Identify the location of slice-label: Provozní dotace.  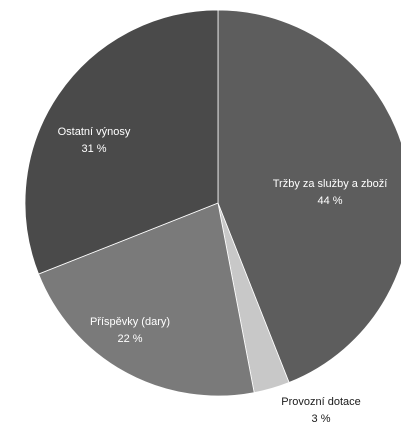
(321, 402).